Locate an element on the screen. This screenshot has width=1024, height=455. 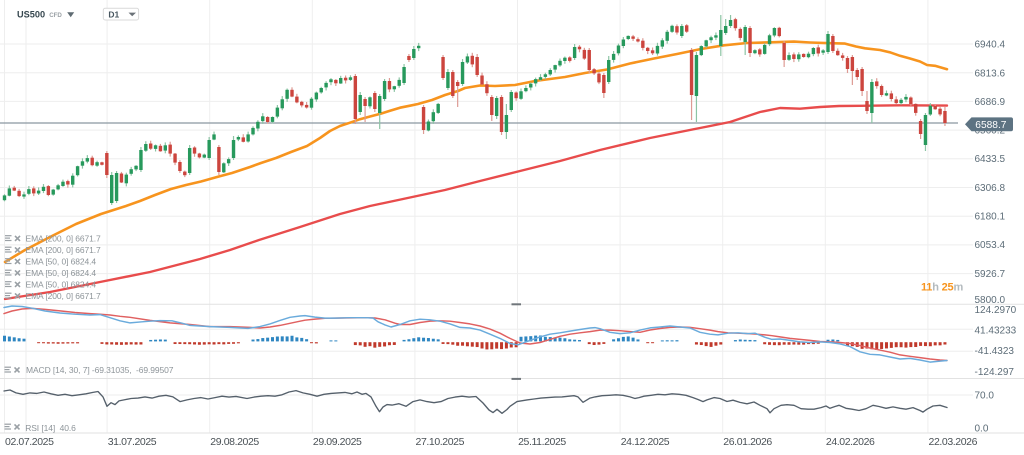
svg-text: CFD is located at coordinates (55, 15).